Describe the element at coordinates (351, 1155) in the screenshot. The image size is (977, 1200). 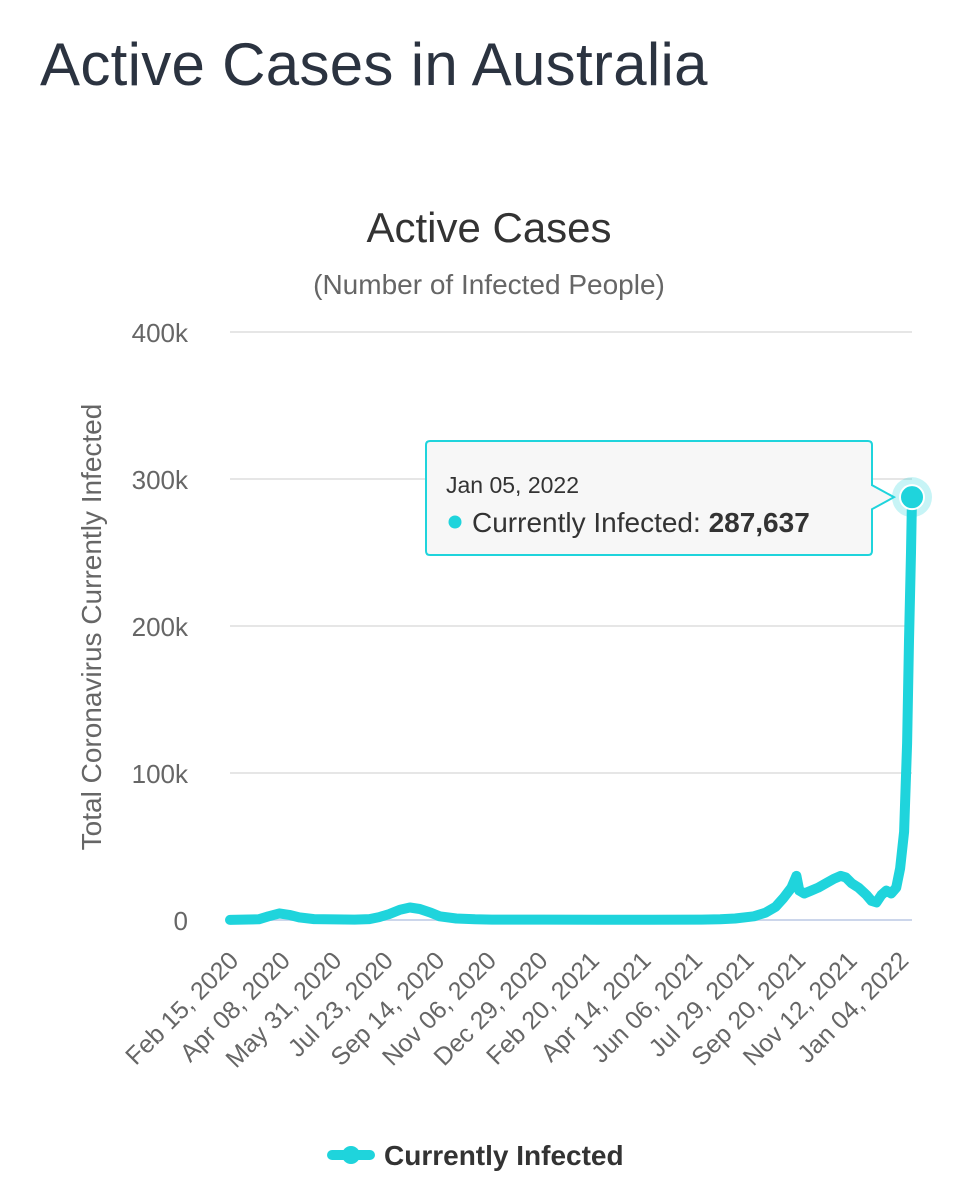
I see `legend-symbol-marker` at that location.